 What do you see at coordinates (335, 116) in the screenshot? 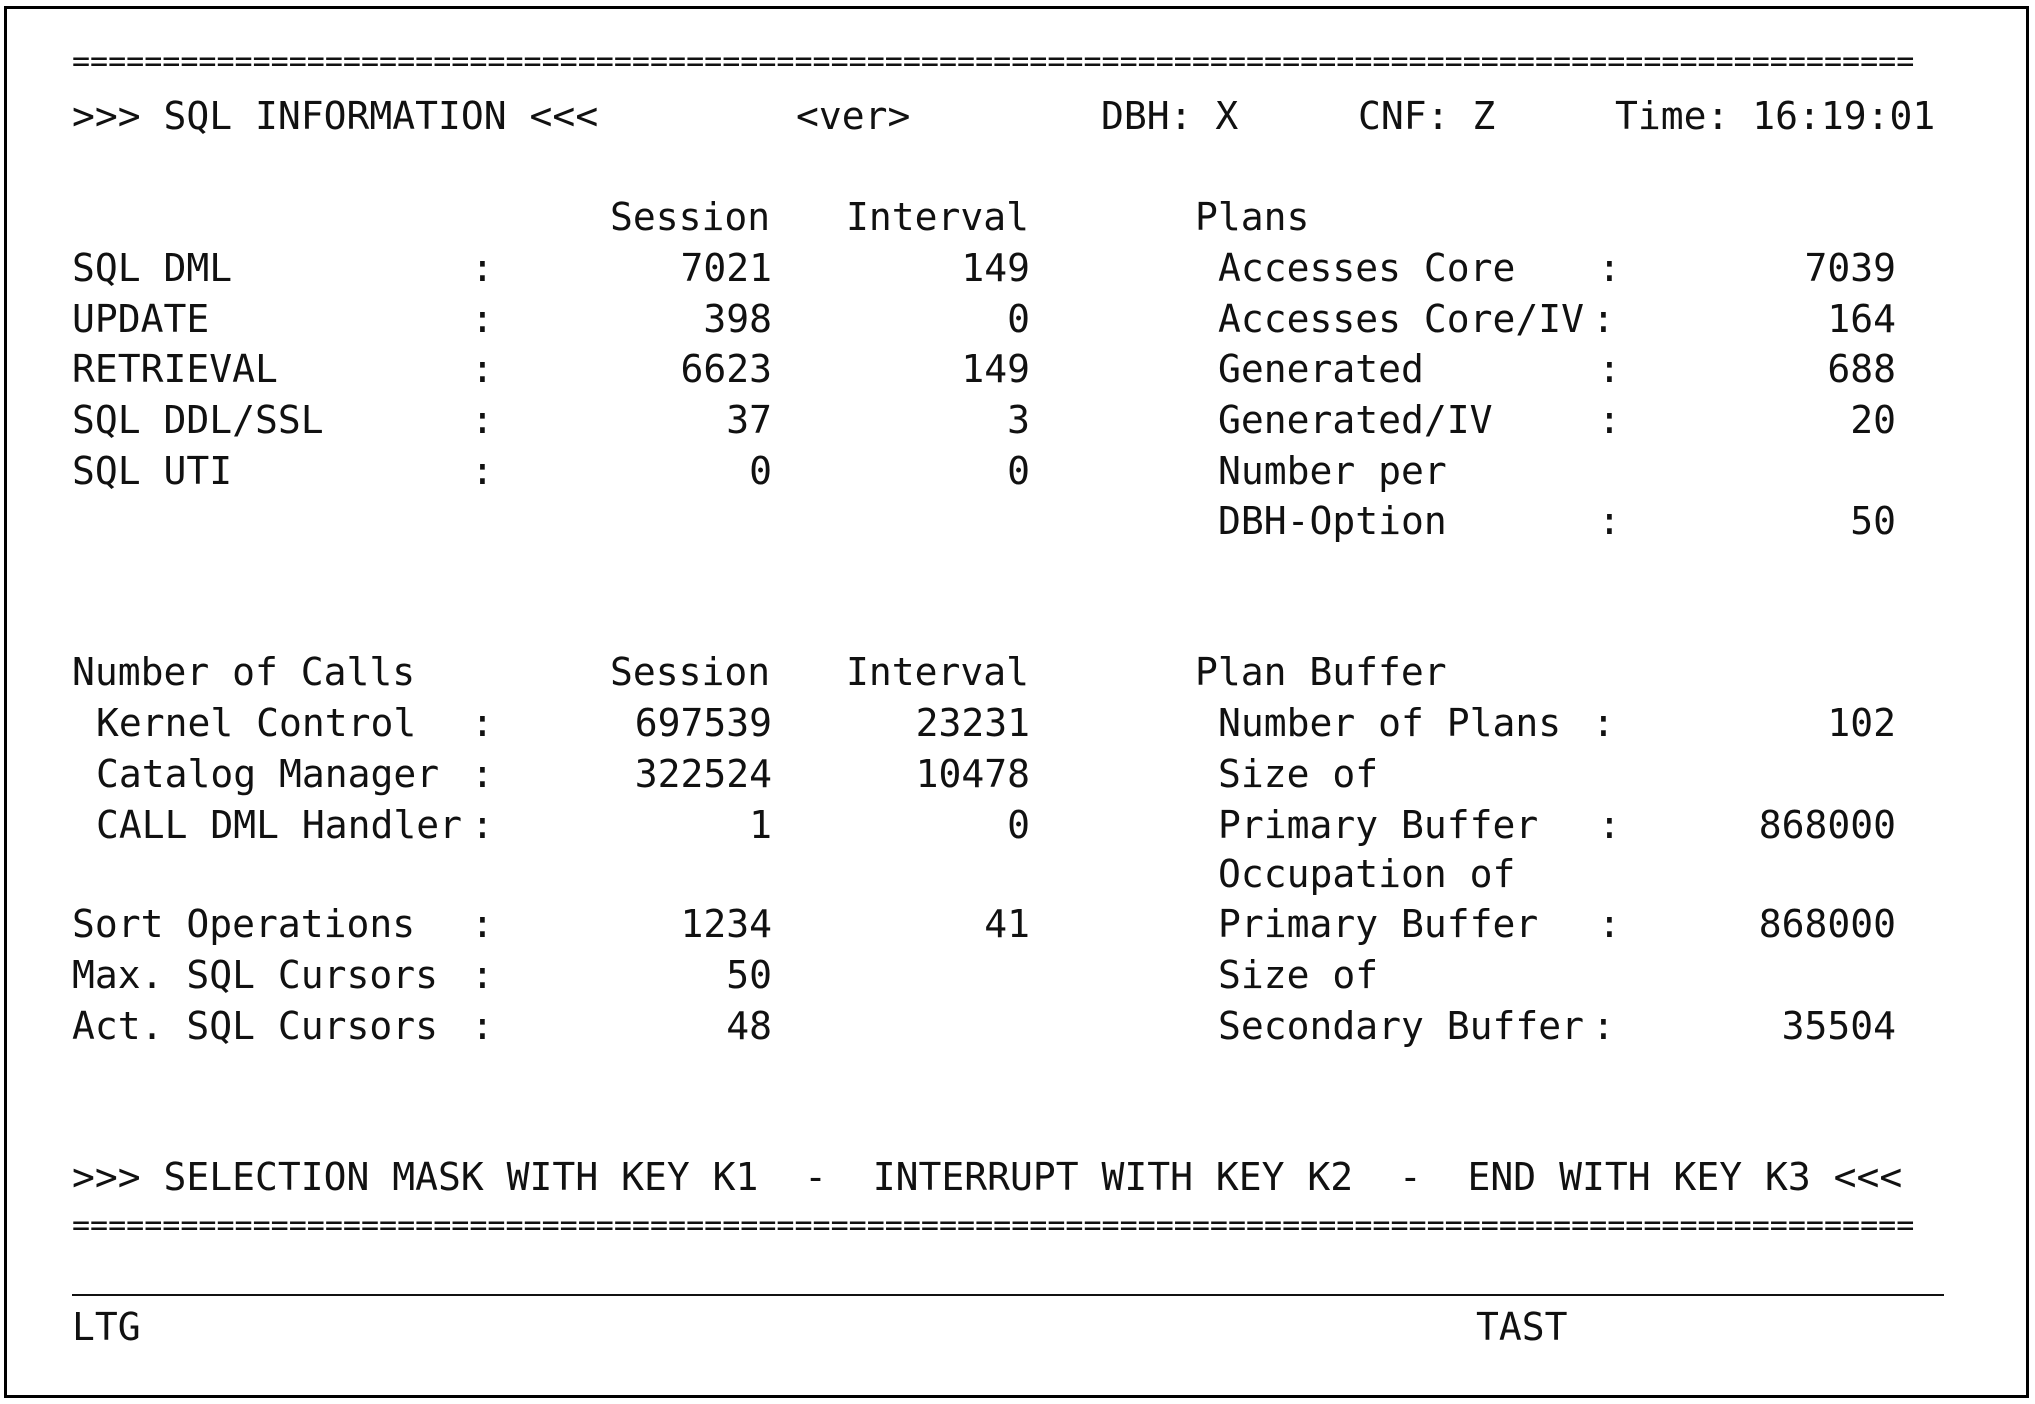
I see `screen-title: >>> SQL INFORMATION <<<` at bounding box center [335, 116].